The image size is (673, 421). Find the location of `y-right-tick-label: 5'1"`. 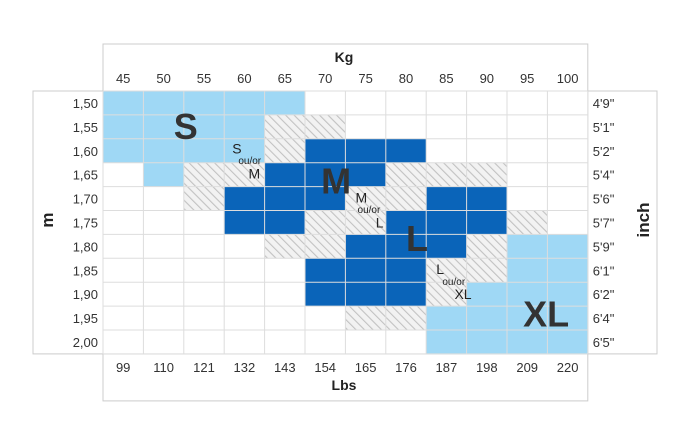

y-right-tick-label: 5'1" is located at coordinates (604, 127).